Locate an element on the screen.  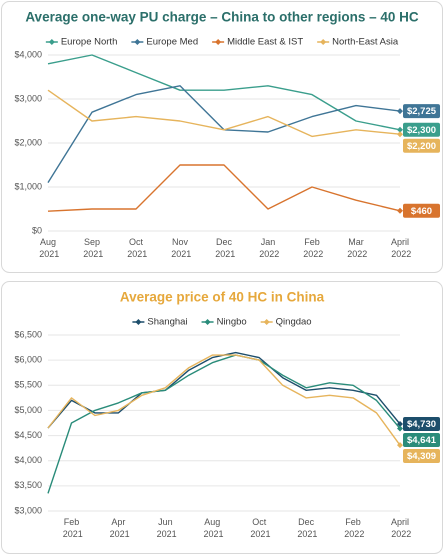
legend-label: Europe Med is located at coordinates (172, 42).